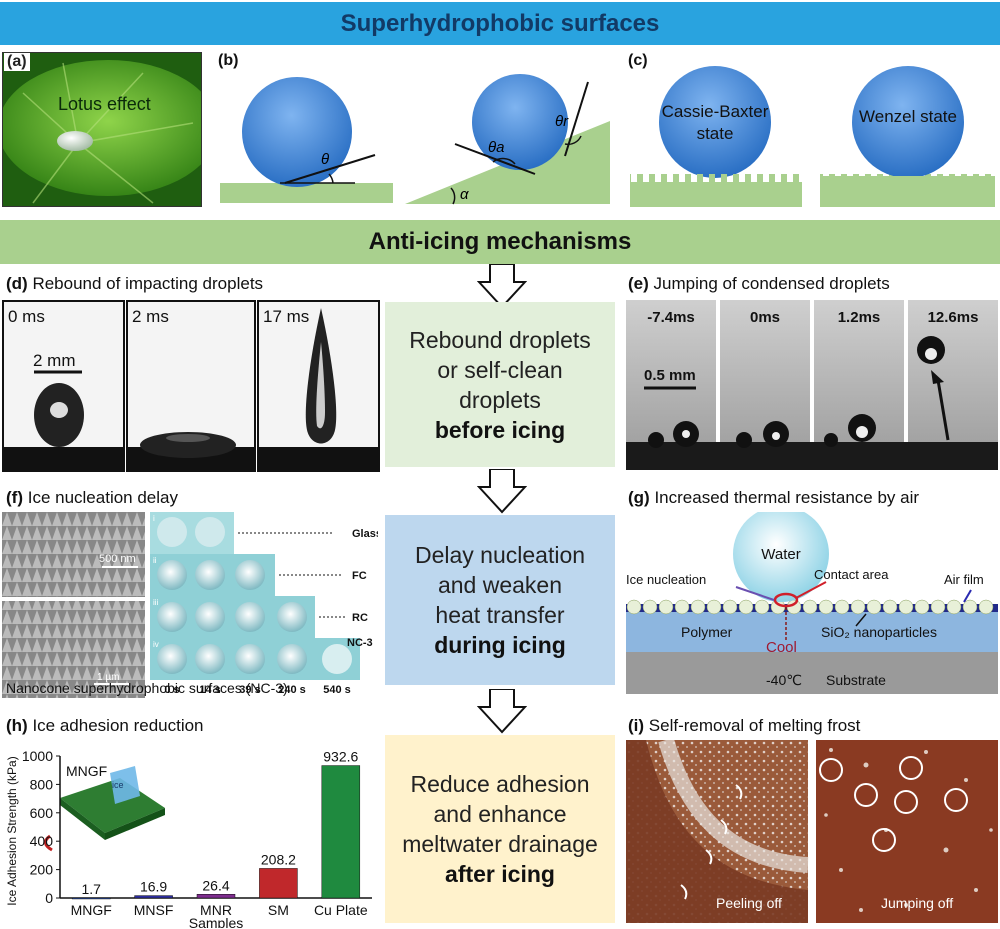 This screenshot has width=1000, height=929. I want to click on panel-a-photo, so click(102, 129).